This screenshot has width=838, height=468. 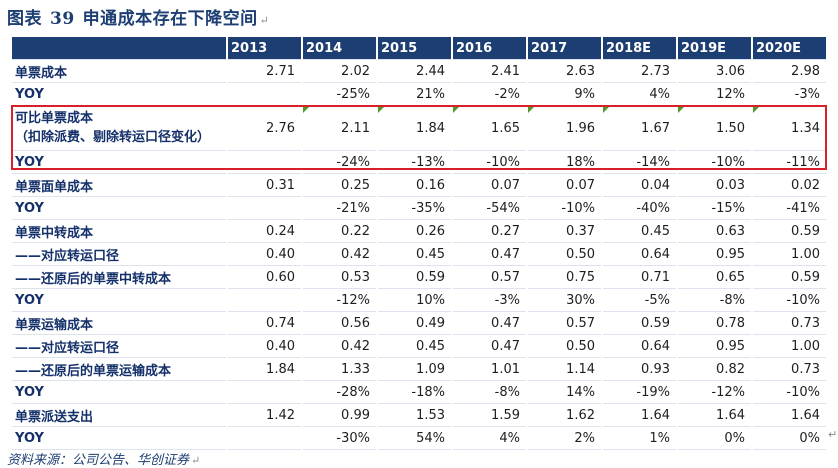 I want to click on value-cell: 21%, so click(x=415, y=94).